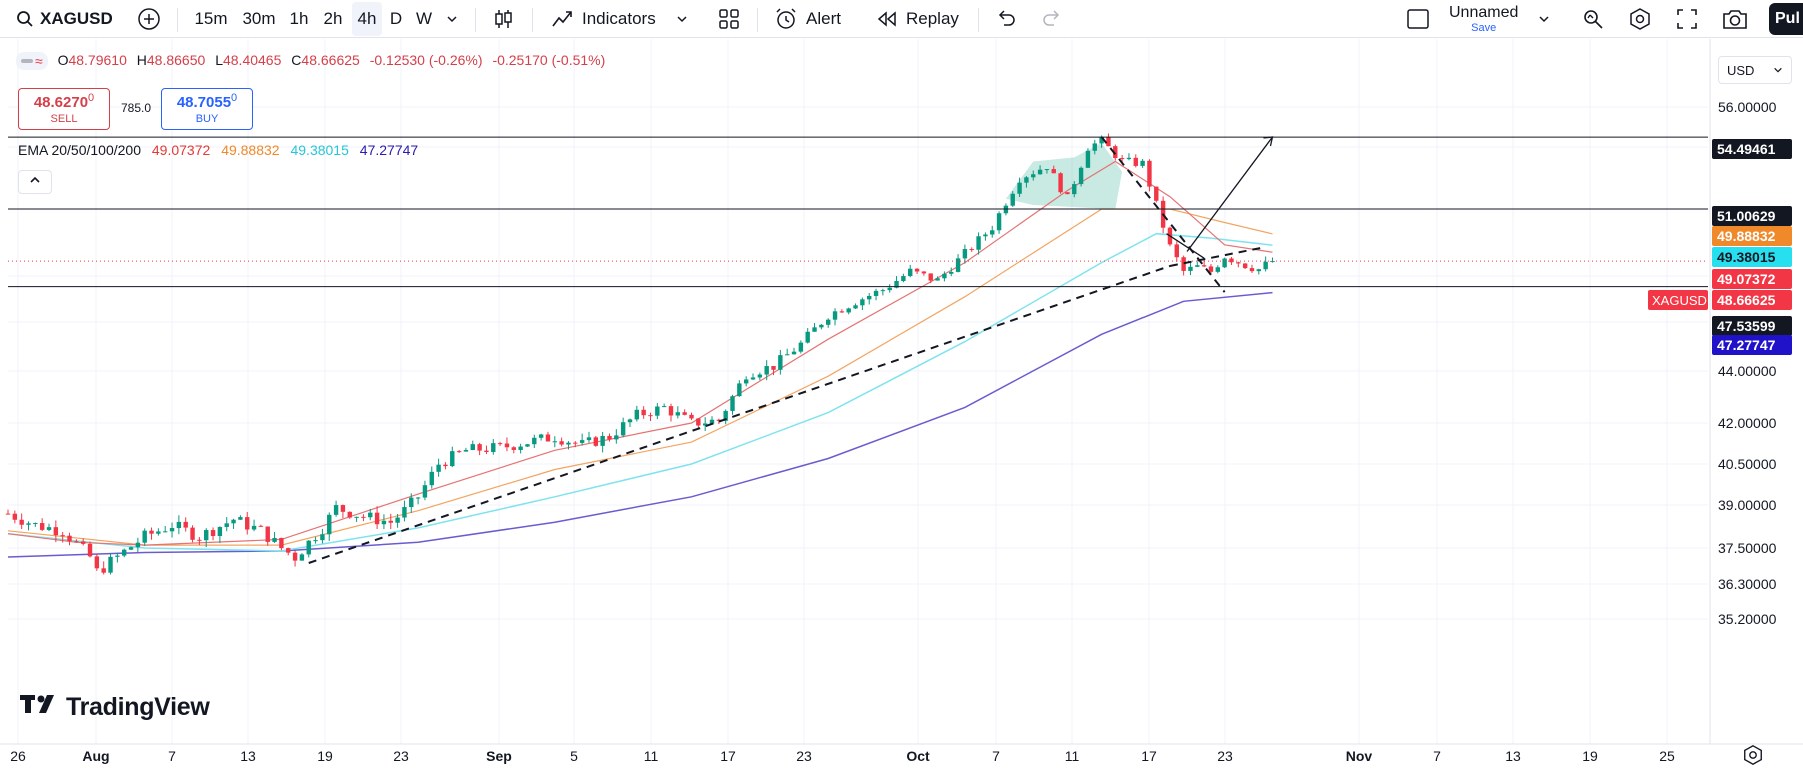 The height and width of the screenshot is (780, 1803). Describe the element at coordinates (149, 19) in the screenshot. I see `compare-symbol-button` at that location.